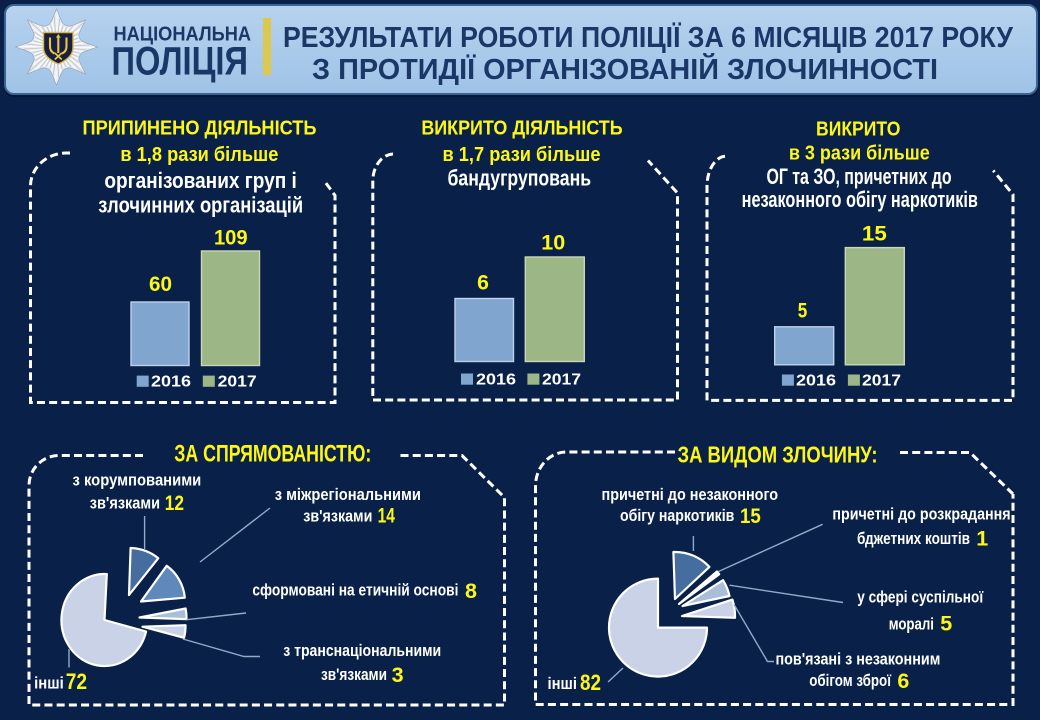 Image resolution: width=1040 pixels, height=720 pixels. What do you see at coordinates (590, 682) in the screenshot?
I see `svg-text: 82` at bounding box center [590, 682].